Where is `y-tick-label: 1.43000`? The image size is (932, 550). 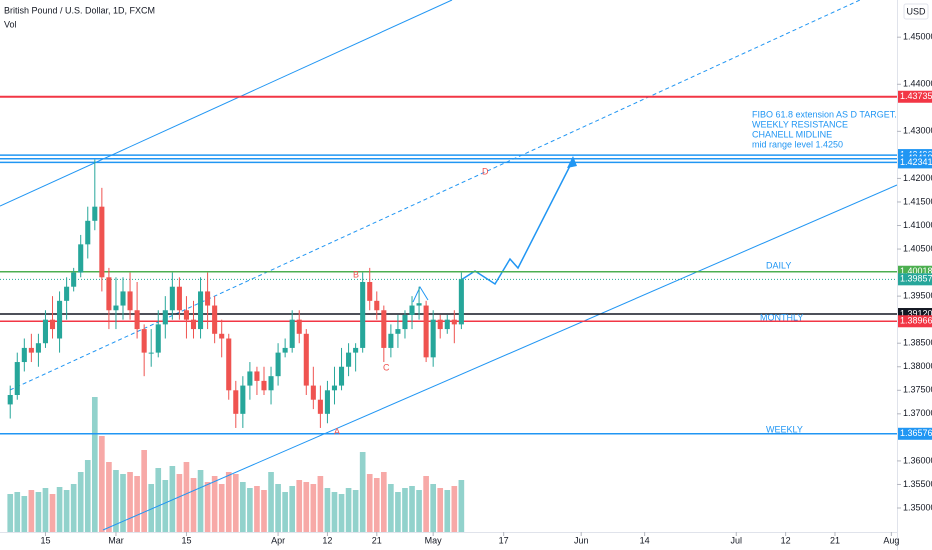 y-tick-label: 1.43000 is located at coordinates (917, 131).